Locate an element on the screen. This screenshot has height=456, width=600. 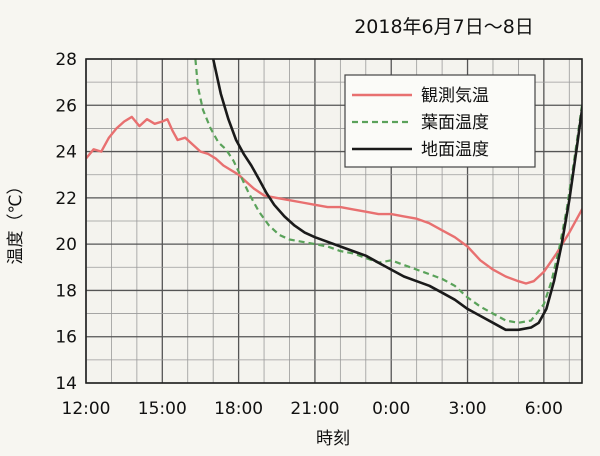
x-tick-label: 6:00 is located at coordinates (544, 409).